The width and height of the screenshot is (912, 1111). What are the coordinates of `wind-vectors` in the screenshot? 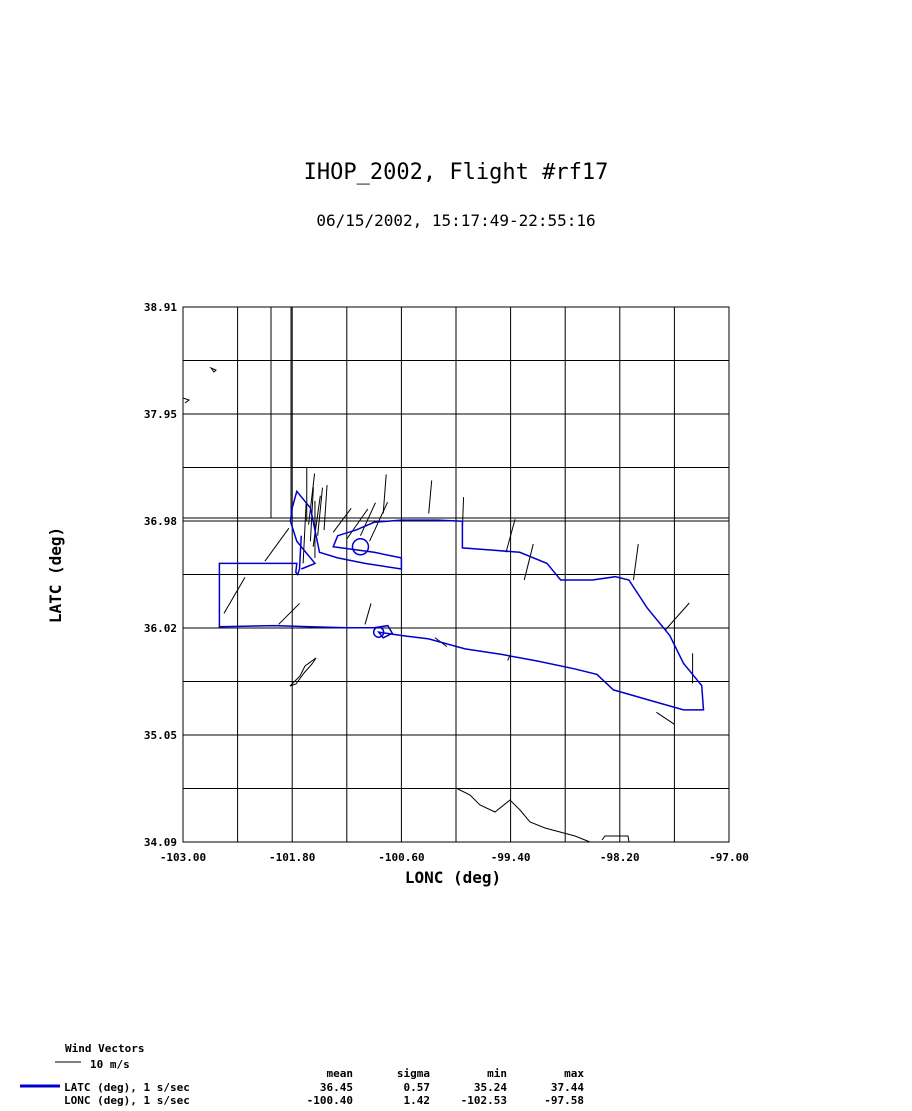 It's located at (458, 596).